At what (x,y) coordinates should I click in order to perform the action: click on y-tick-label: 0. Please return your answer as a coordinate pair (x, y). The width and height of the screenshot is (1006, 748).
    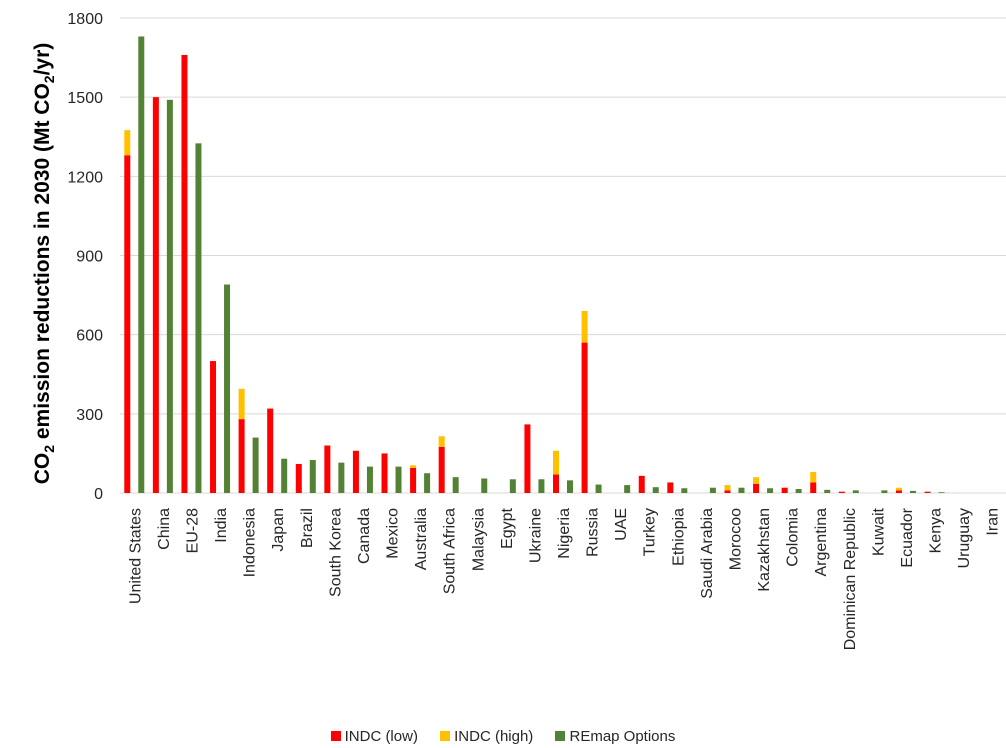
    Looking at the image, I should click on (98, 494).